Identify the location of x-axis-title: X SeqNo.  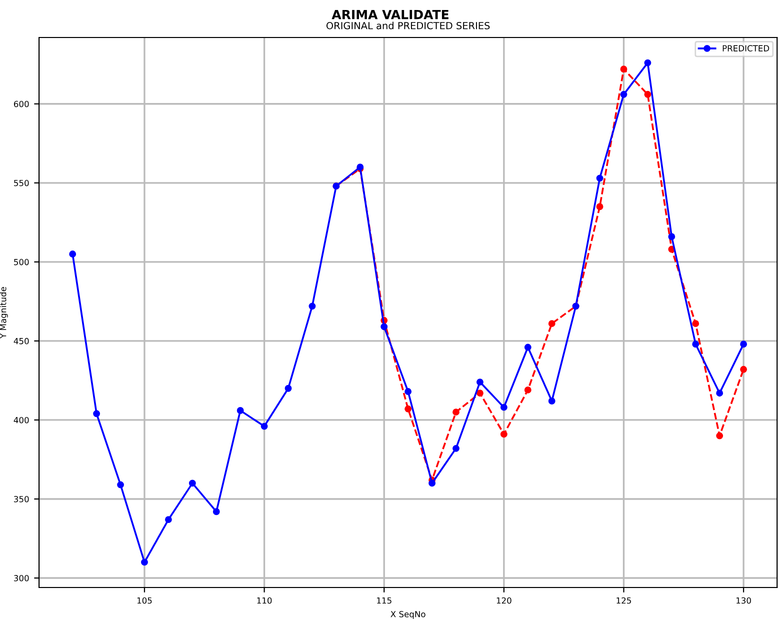
(408, 614).